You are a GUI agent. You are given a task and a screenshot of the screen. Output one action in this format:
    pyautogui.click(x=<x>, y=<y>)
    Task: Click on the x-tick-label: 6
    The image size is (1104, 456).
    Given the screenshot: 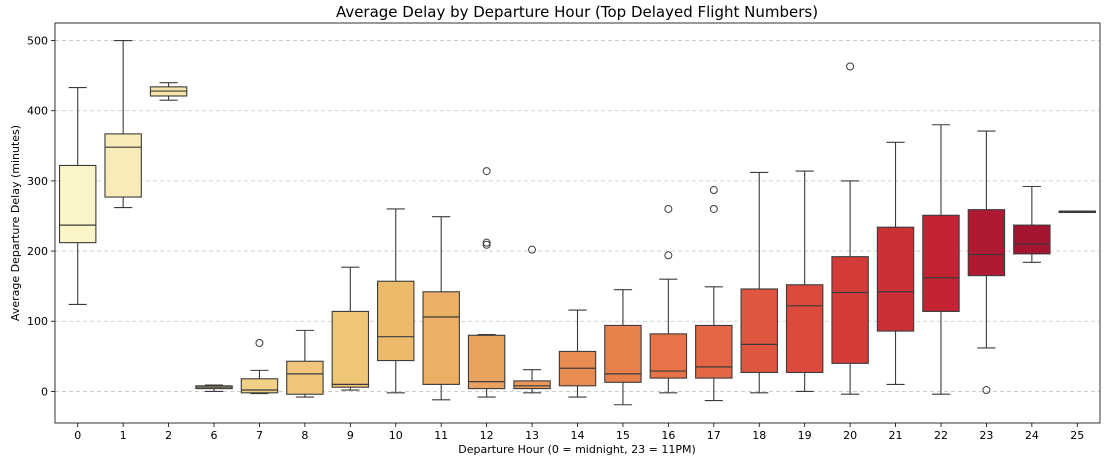 What is the action you would take?
    pyautogui.click(x=214, y=435)
    